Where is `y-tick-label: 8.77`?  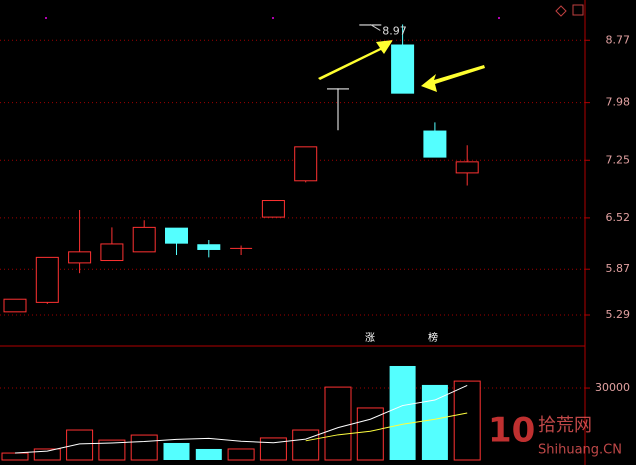 y-tick-label: 8.77 is located at coordinates (618, 39).